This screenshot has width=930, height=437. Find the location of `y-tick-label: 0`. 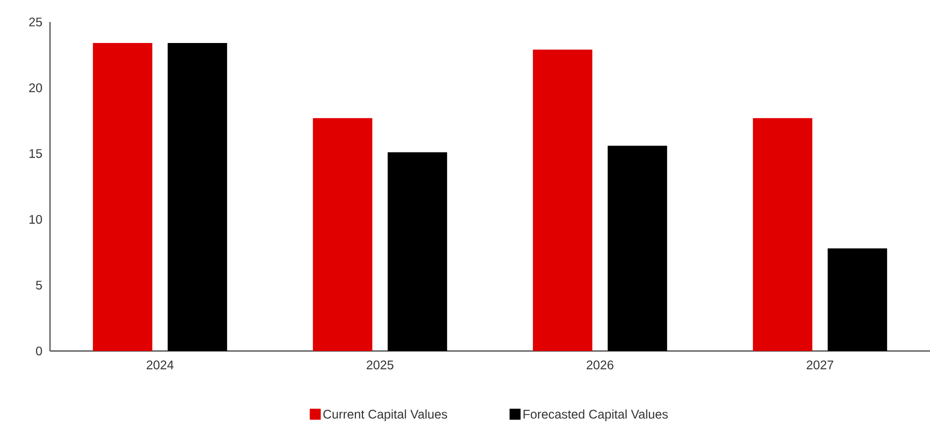

y-tick-label: 0 is located at coordinates (39, 351).